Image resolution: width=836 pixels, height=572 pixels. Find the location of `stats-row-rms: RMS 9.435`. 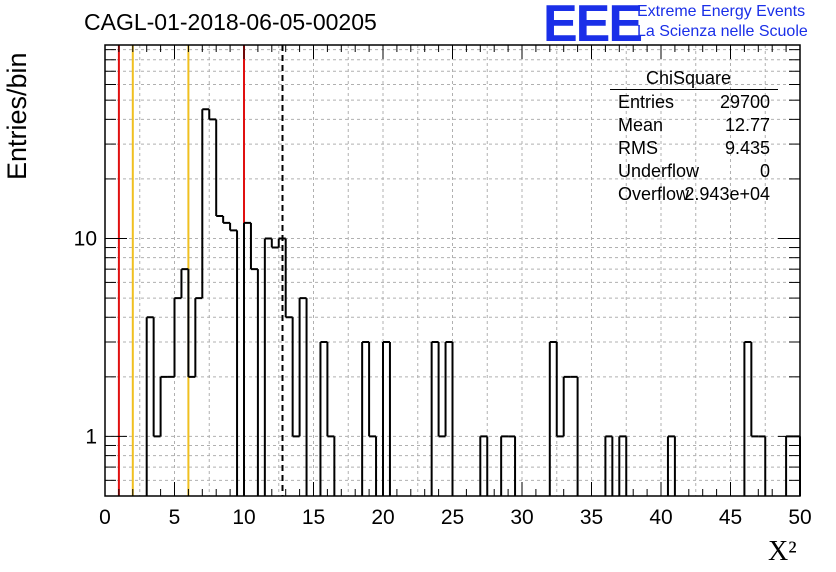

stats-row-rms: RMS 9.435 is located at coordinates (694, 149).